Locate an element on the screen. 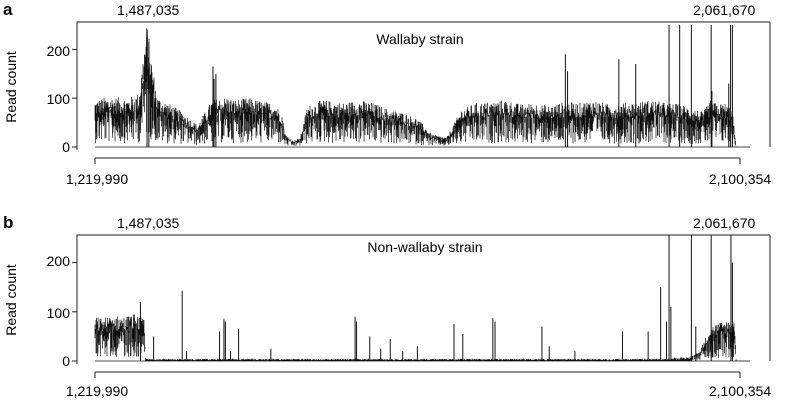  panel-a-ytick-label-0: 0 is located at coordinates (66, 147).